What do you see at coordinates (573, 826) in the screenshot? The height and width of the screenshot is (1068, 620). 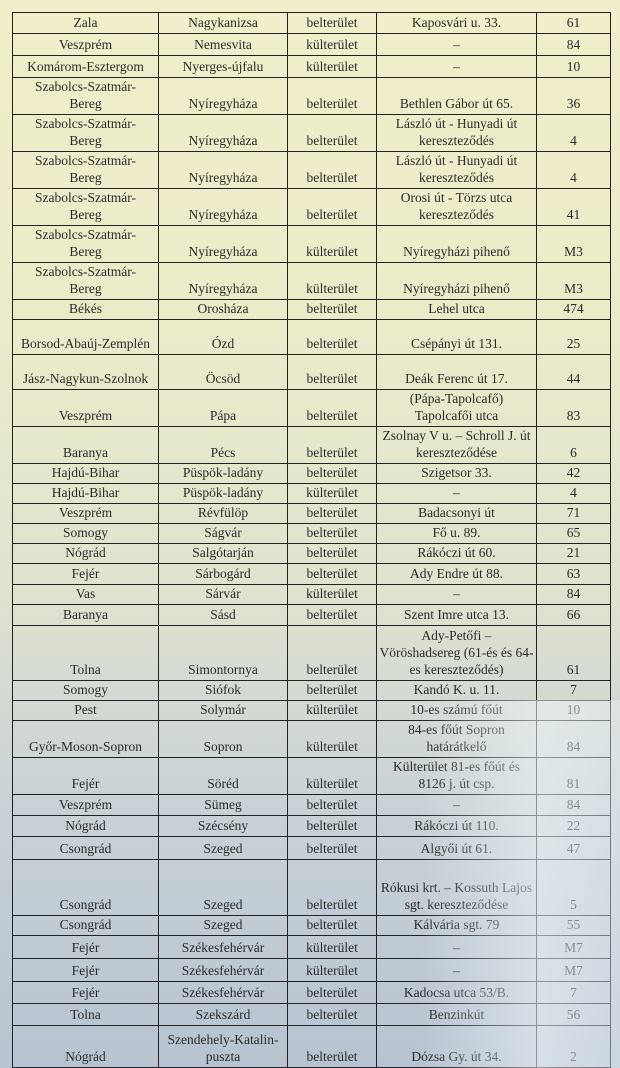 I see `cell-road-number: 22` at bounding box center [573, 826].